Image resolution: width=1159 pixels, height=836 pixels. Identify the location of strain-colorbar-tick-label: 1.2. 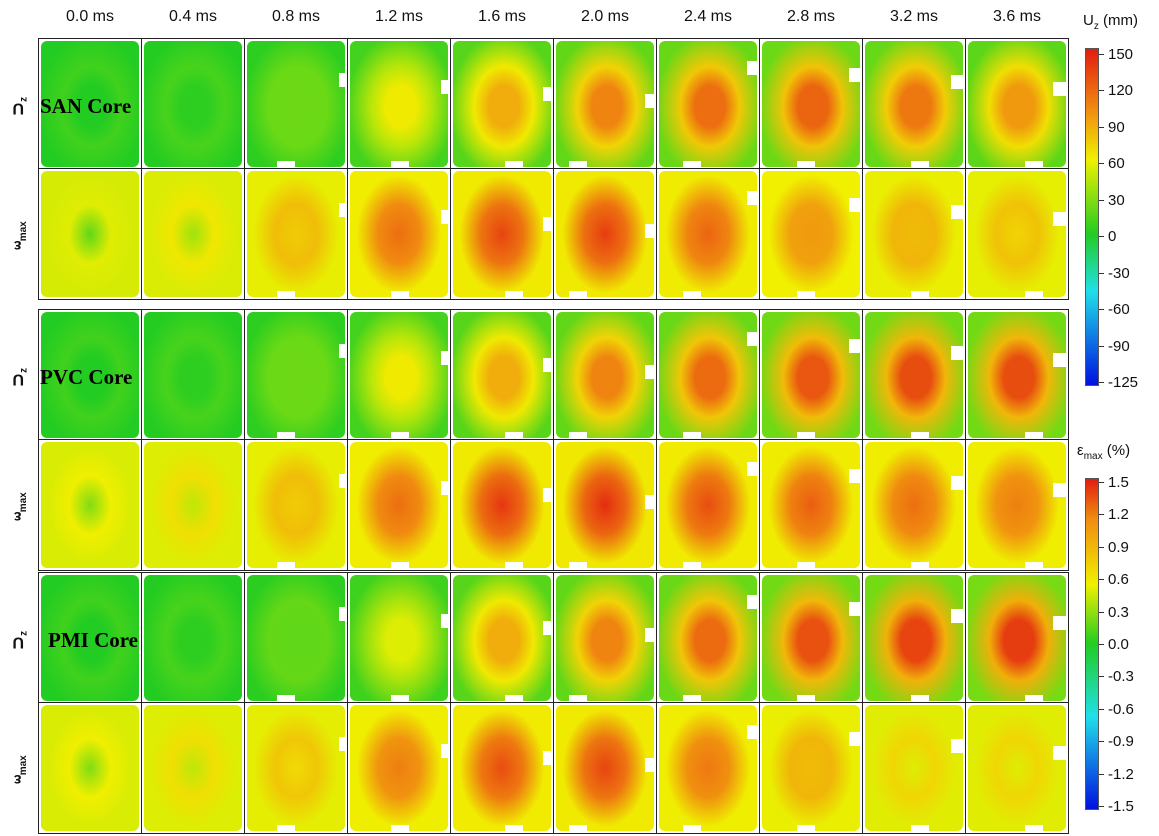
(1118, 515).